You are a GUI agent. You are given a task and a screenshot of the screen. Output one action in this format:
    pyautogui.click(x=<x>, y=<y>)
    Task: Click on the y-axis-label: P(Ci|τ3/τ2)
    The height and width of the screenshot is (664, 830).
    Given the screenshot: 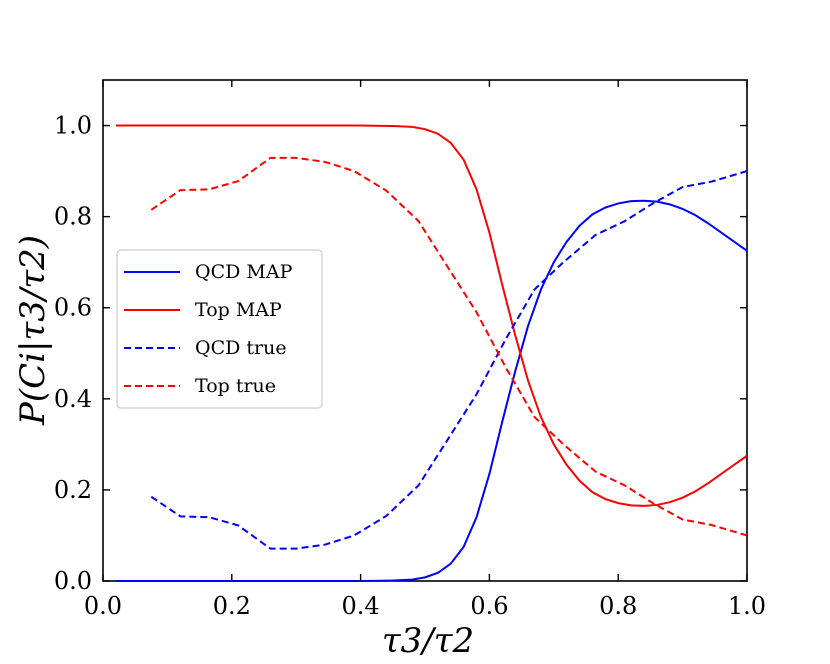 What is the action you would take?
    pyautogui.click(x=33, y=330)
    